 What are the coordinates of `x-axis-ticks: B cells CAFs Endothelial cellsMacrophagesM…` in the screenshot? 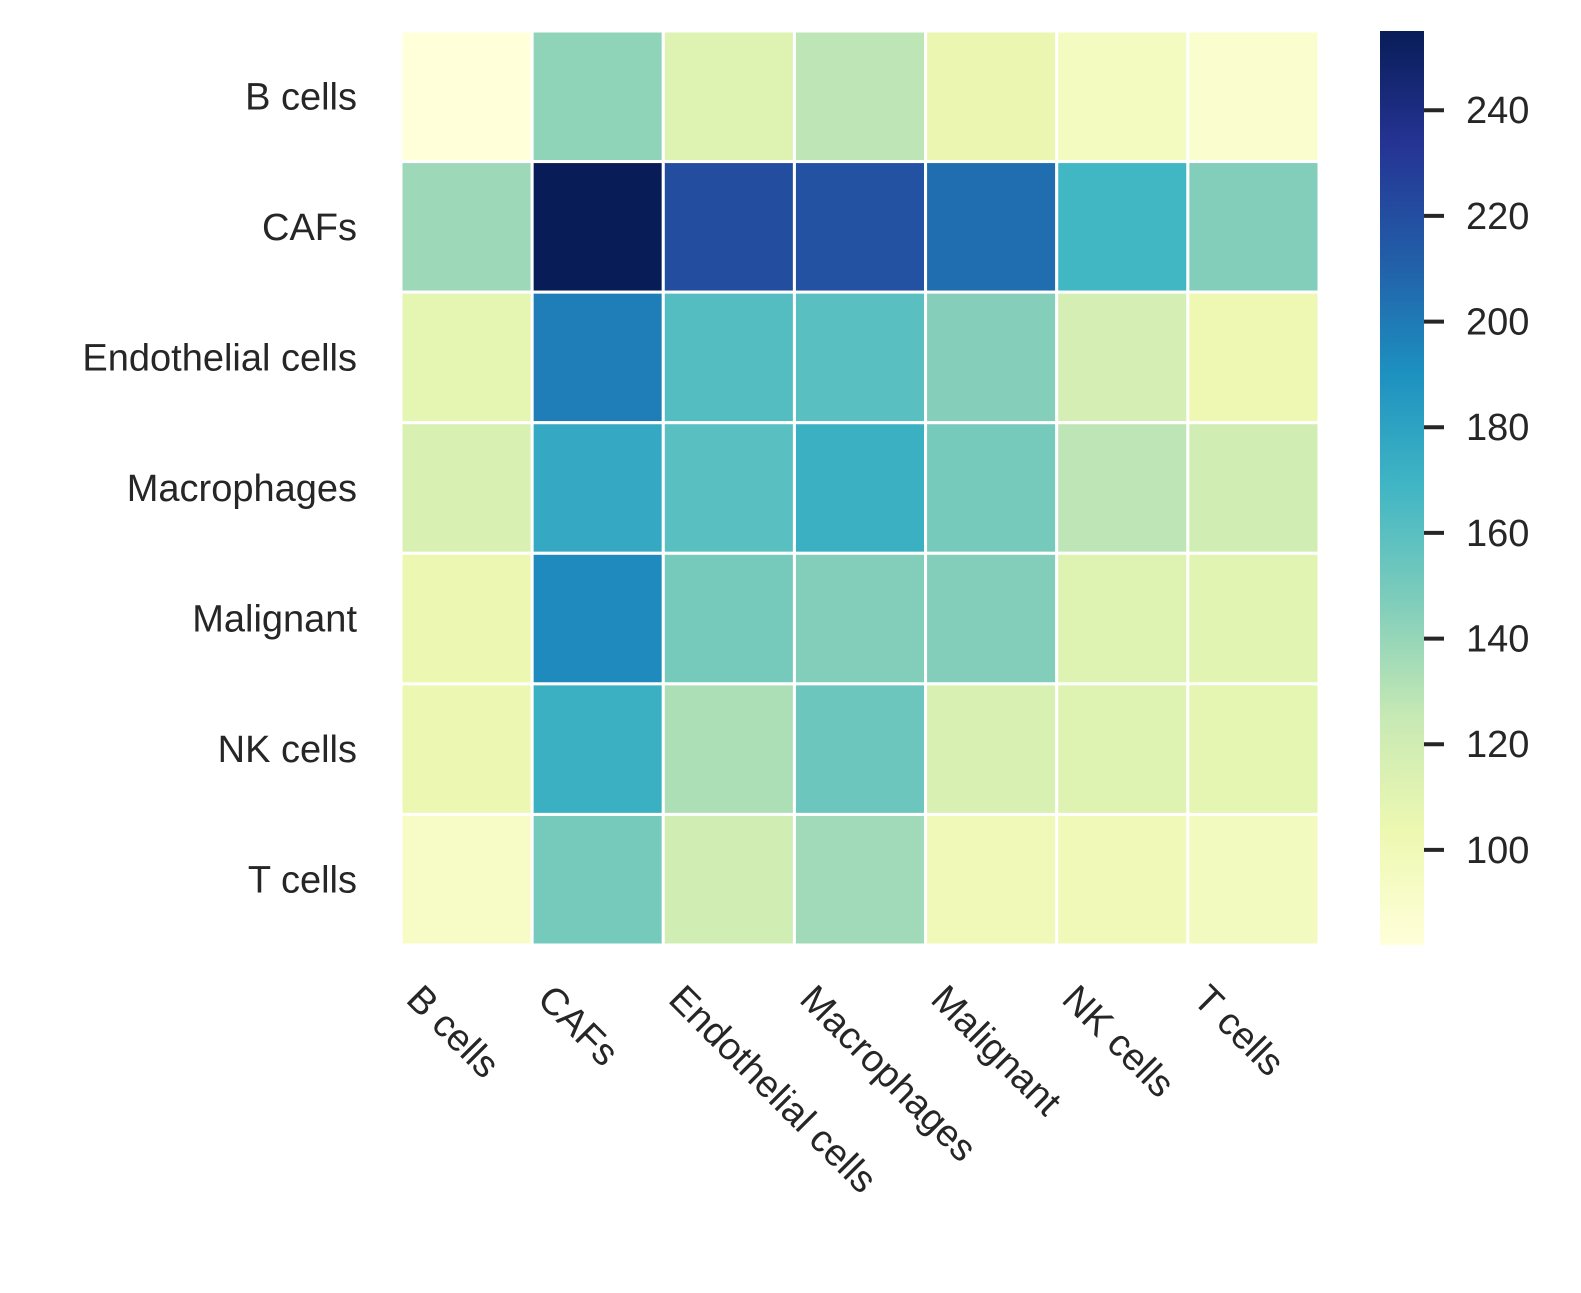 It's located at (845, 1090).